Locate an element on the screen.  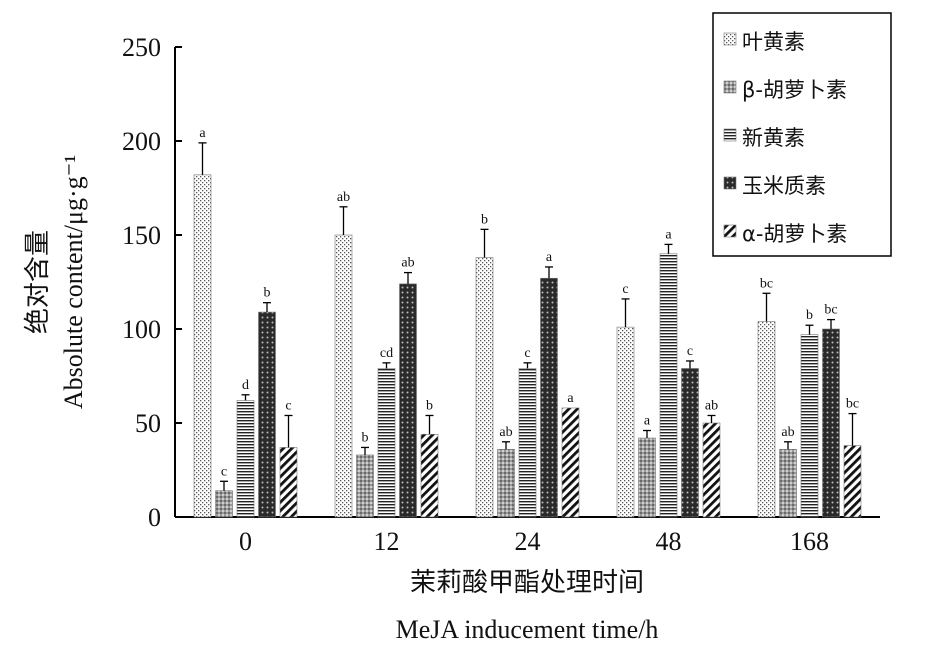
legend-box is located at coordinates (802, 134).